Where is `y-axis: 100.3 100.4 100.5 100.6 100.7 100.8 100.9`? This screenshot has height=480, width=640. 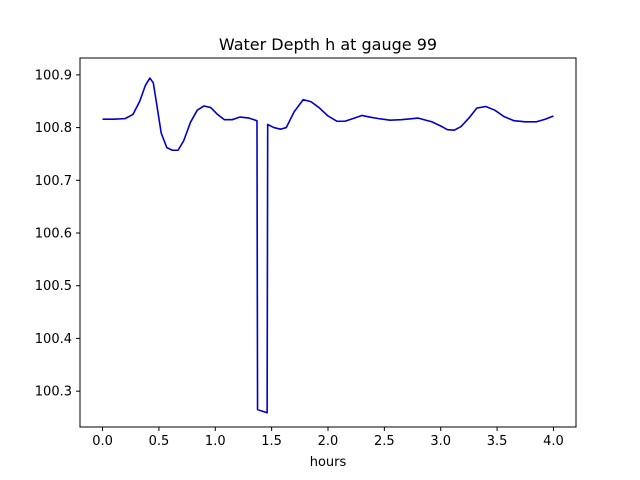 y-axis: 100.3 100.4 100.5 100.6 100.7 100.8 100.9 is located at coordinates (57, 234).